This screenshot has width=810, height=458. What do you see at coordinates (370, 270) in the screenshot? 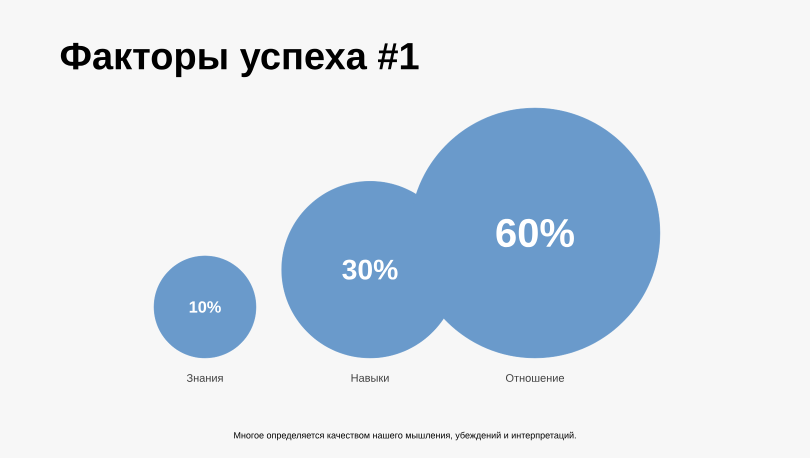
I see `data-label: 30%` at bounding box center [370, 270].